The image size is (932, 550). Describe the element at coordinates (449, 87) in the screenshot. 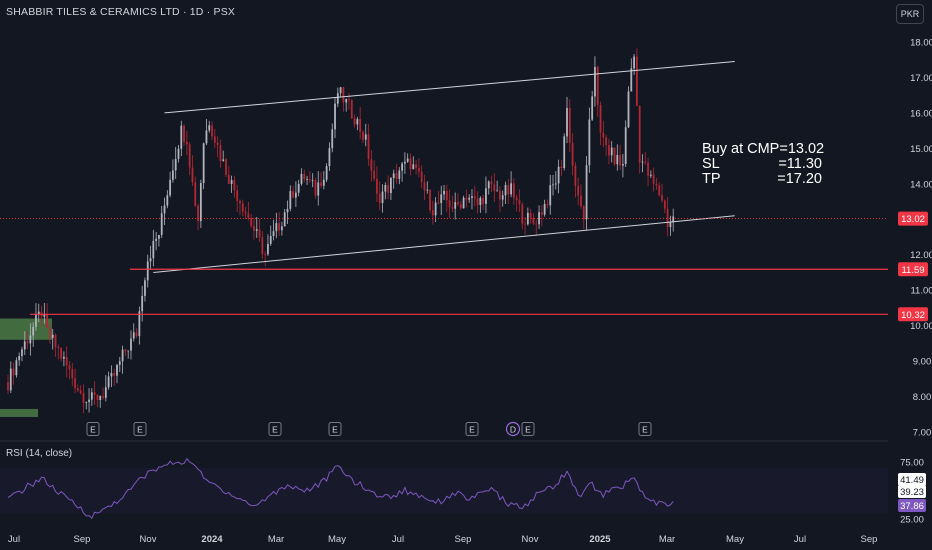

I see `channel-upper-line` at that location.